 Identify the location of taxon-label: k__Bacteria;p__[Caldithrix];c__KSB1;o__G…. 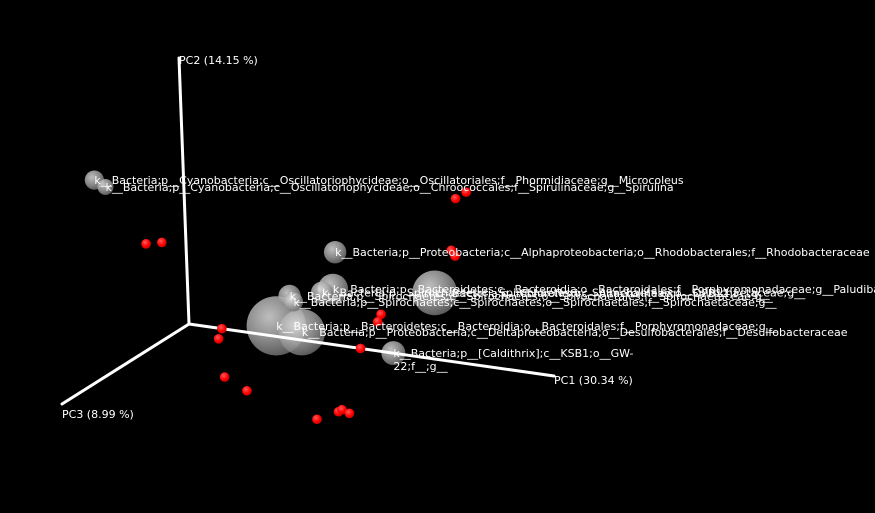
(513, 360).